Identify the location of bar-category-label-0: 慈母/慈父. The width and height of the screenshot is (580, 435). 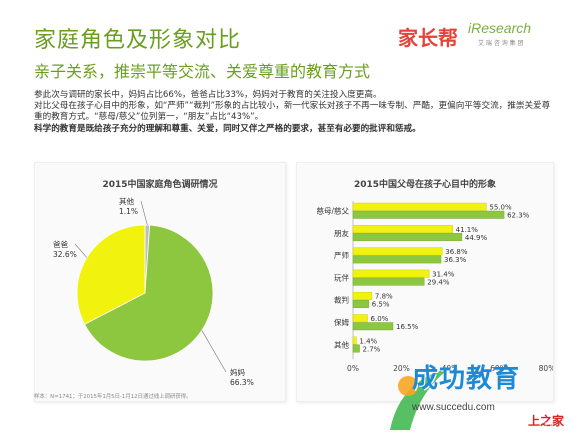
(332, 211).